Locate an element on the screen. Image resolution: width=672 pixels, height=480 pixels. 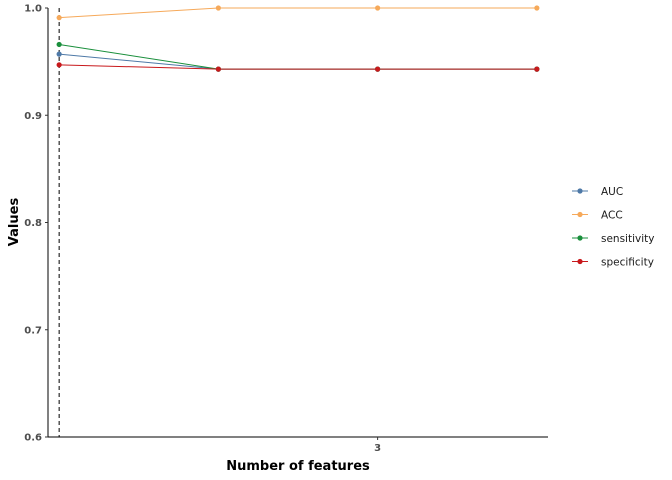
legend-item-acc: ACC is located at coordinates (597, 215).